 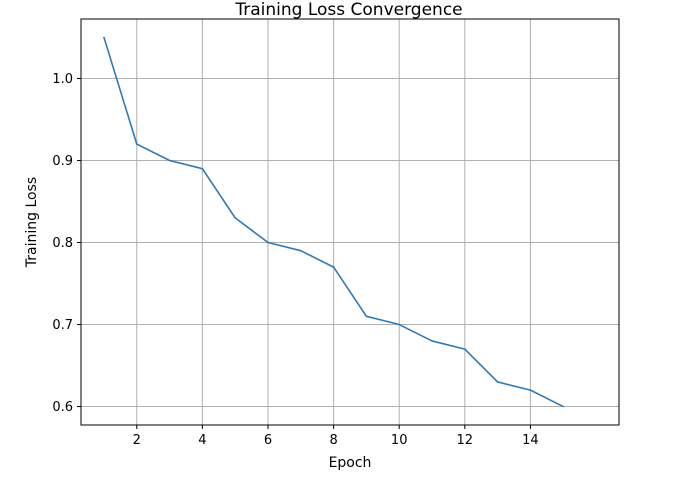 I want to click on x-tick-label: 10, so click(x=399, y=440).